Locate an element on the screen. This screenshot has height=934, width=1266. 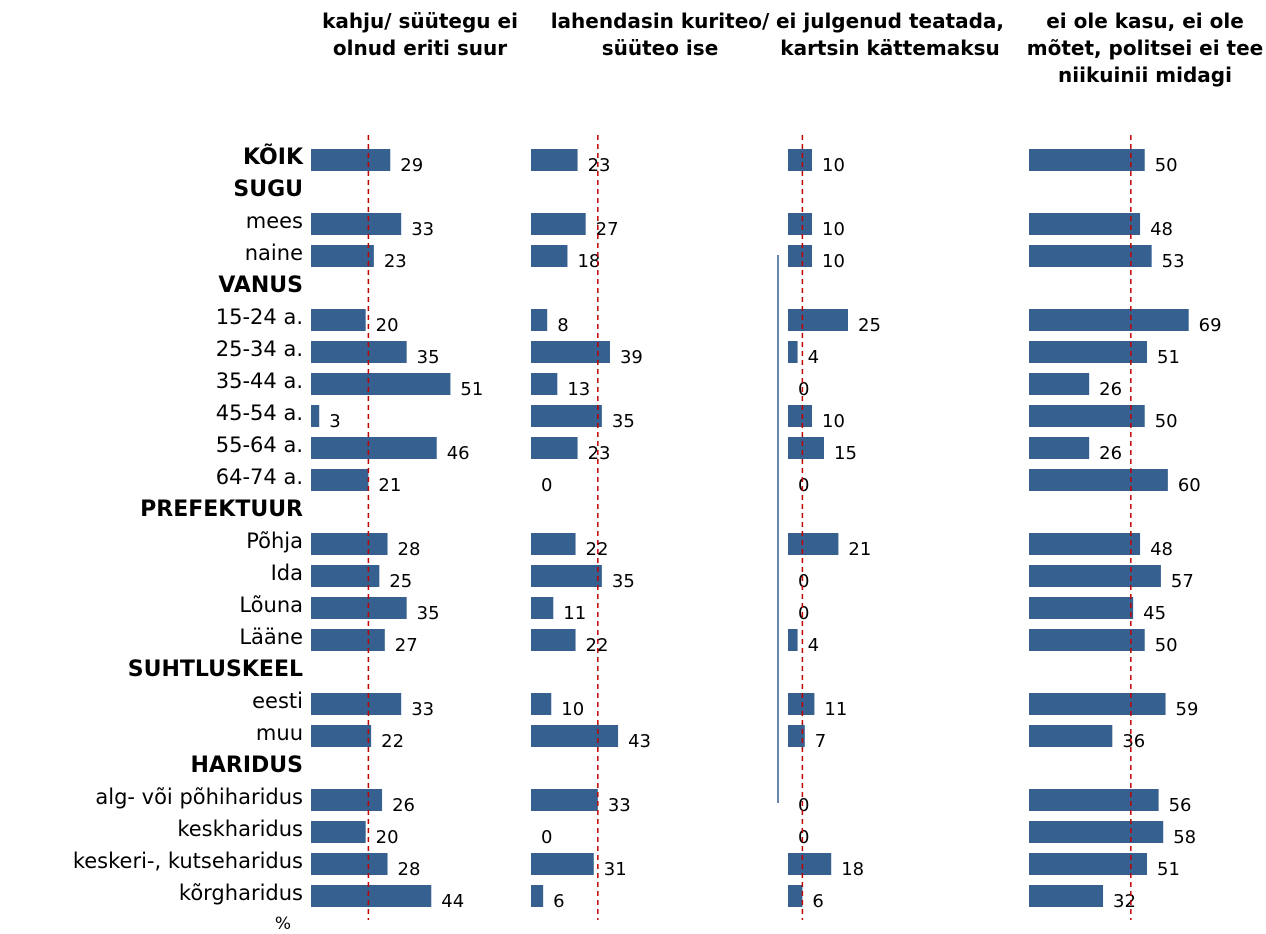
value-label: 18 is located at coordinates (588, 261).